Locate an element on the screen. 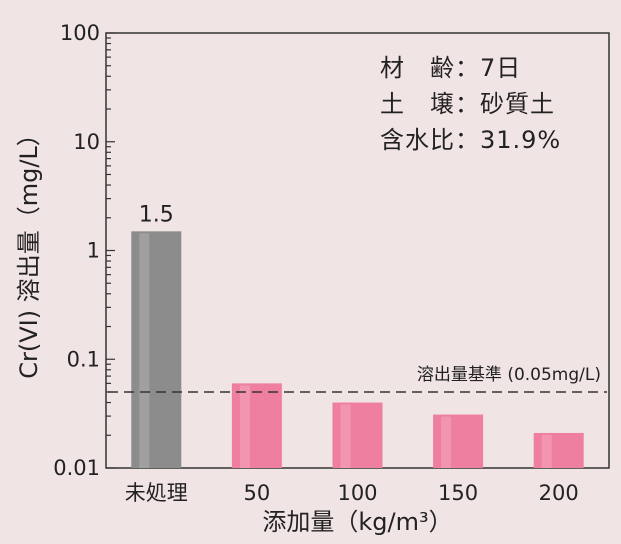 This screenshot has width=621, height=544. x-tick-label: 100 is located at coordinates (357, 493).